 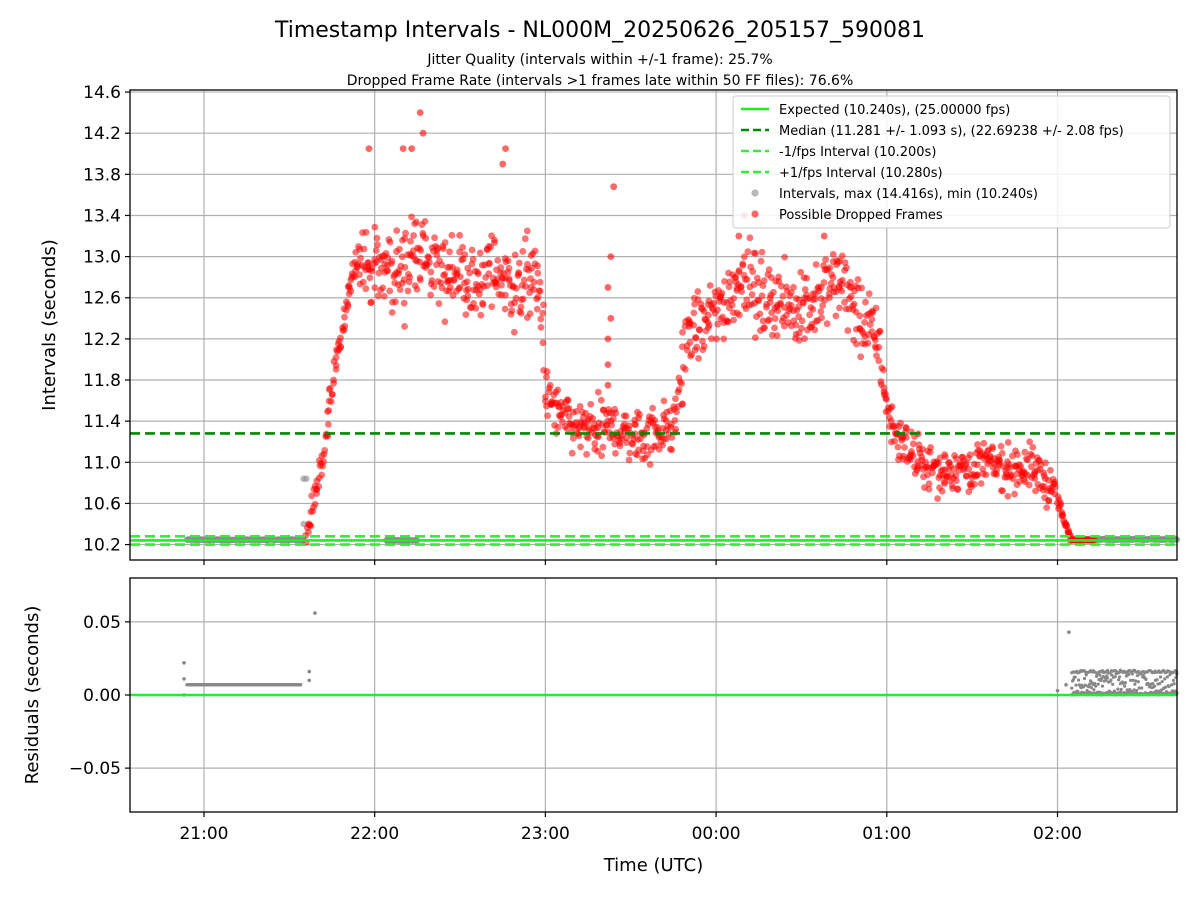 I want to click on intervals-y-tick-label: 12.6, so click(x=102, y=299).